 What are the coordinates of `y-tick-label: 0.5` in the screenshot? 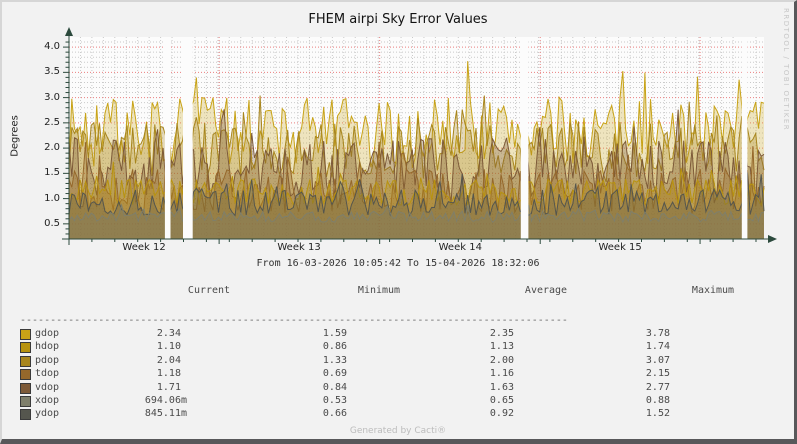 It's located at (52, 223).